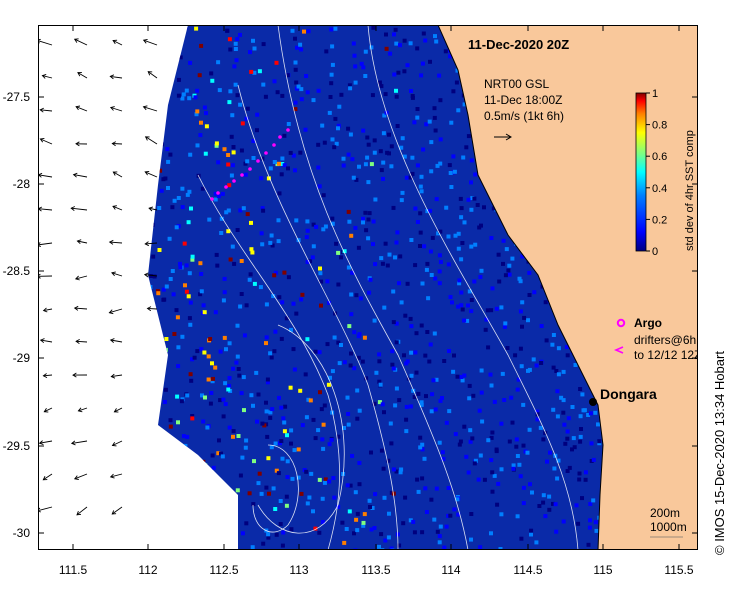  Describe the element at coordinates (22, 184) in the screenshot. I see `y-tick-label: -28` at that location.